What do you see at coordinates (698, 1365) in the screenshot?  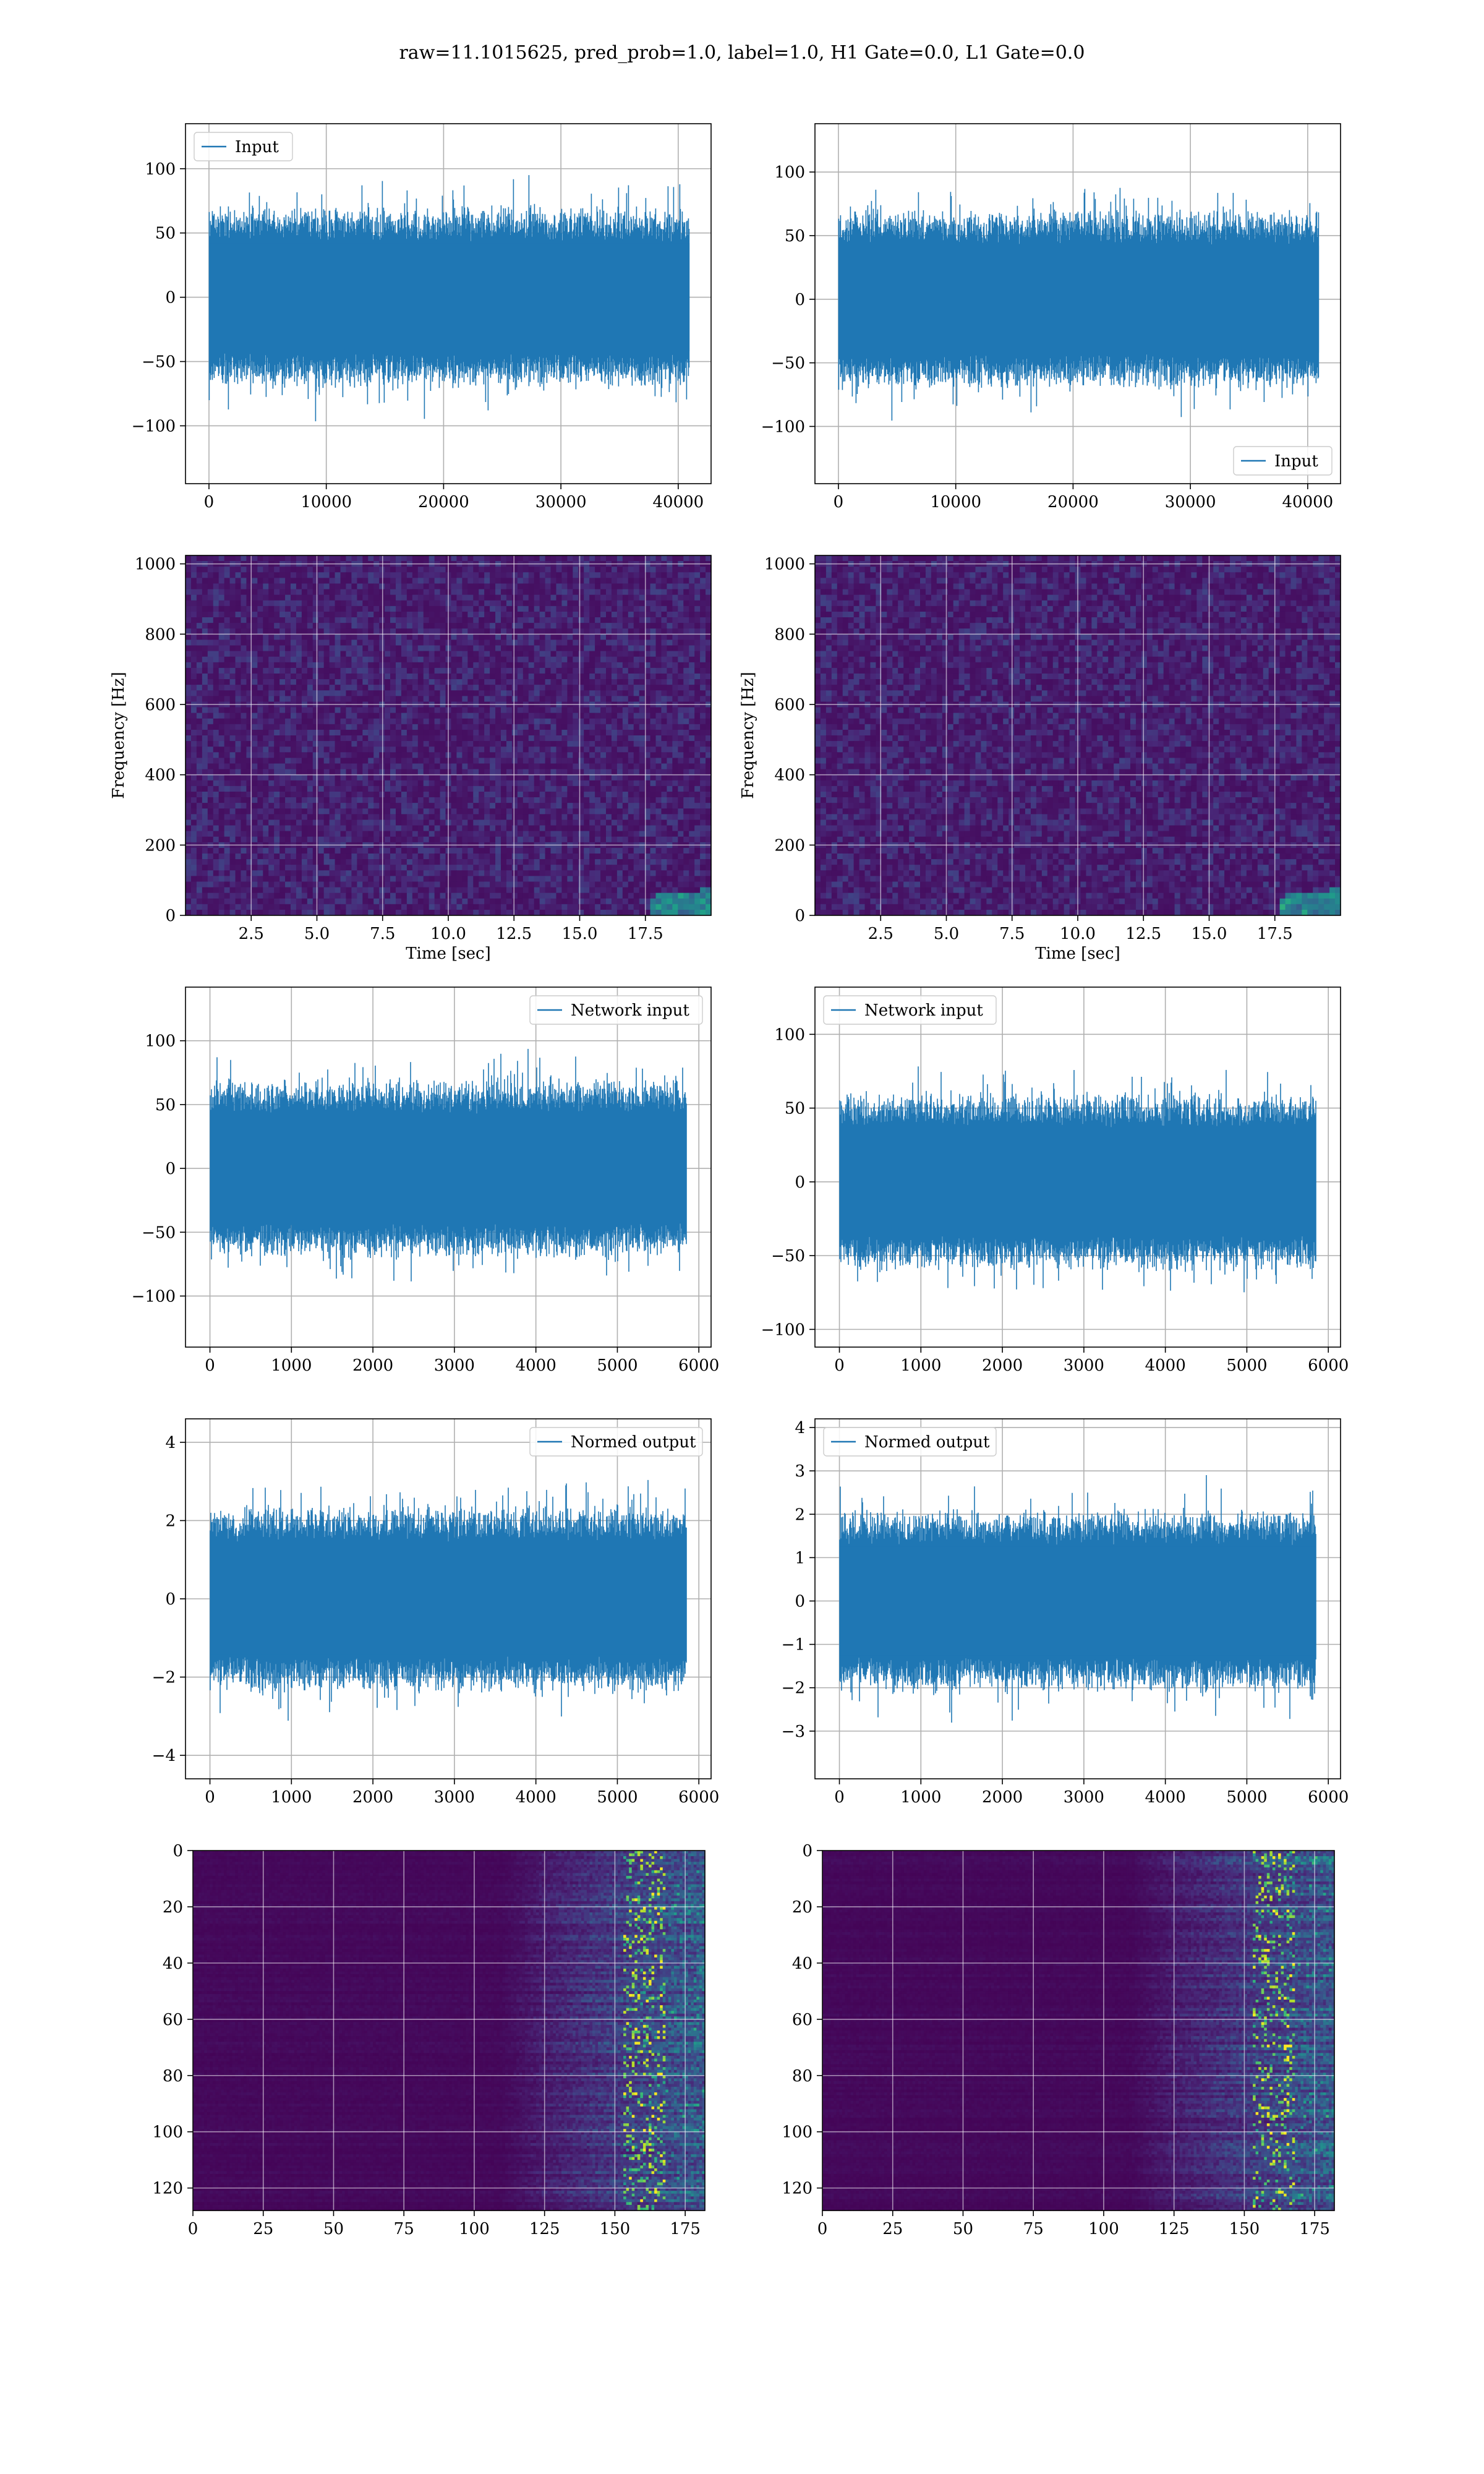 I see `r3c1-xtick-label: 6000` at bounding box center [698, 1365].